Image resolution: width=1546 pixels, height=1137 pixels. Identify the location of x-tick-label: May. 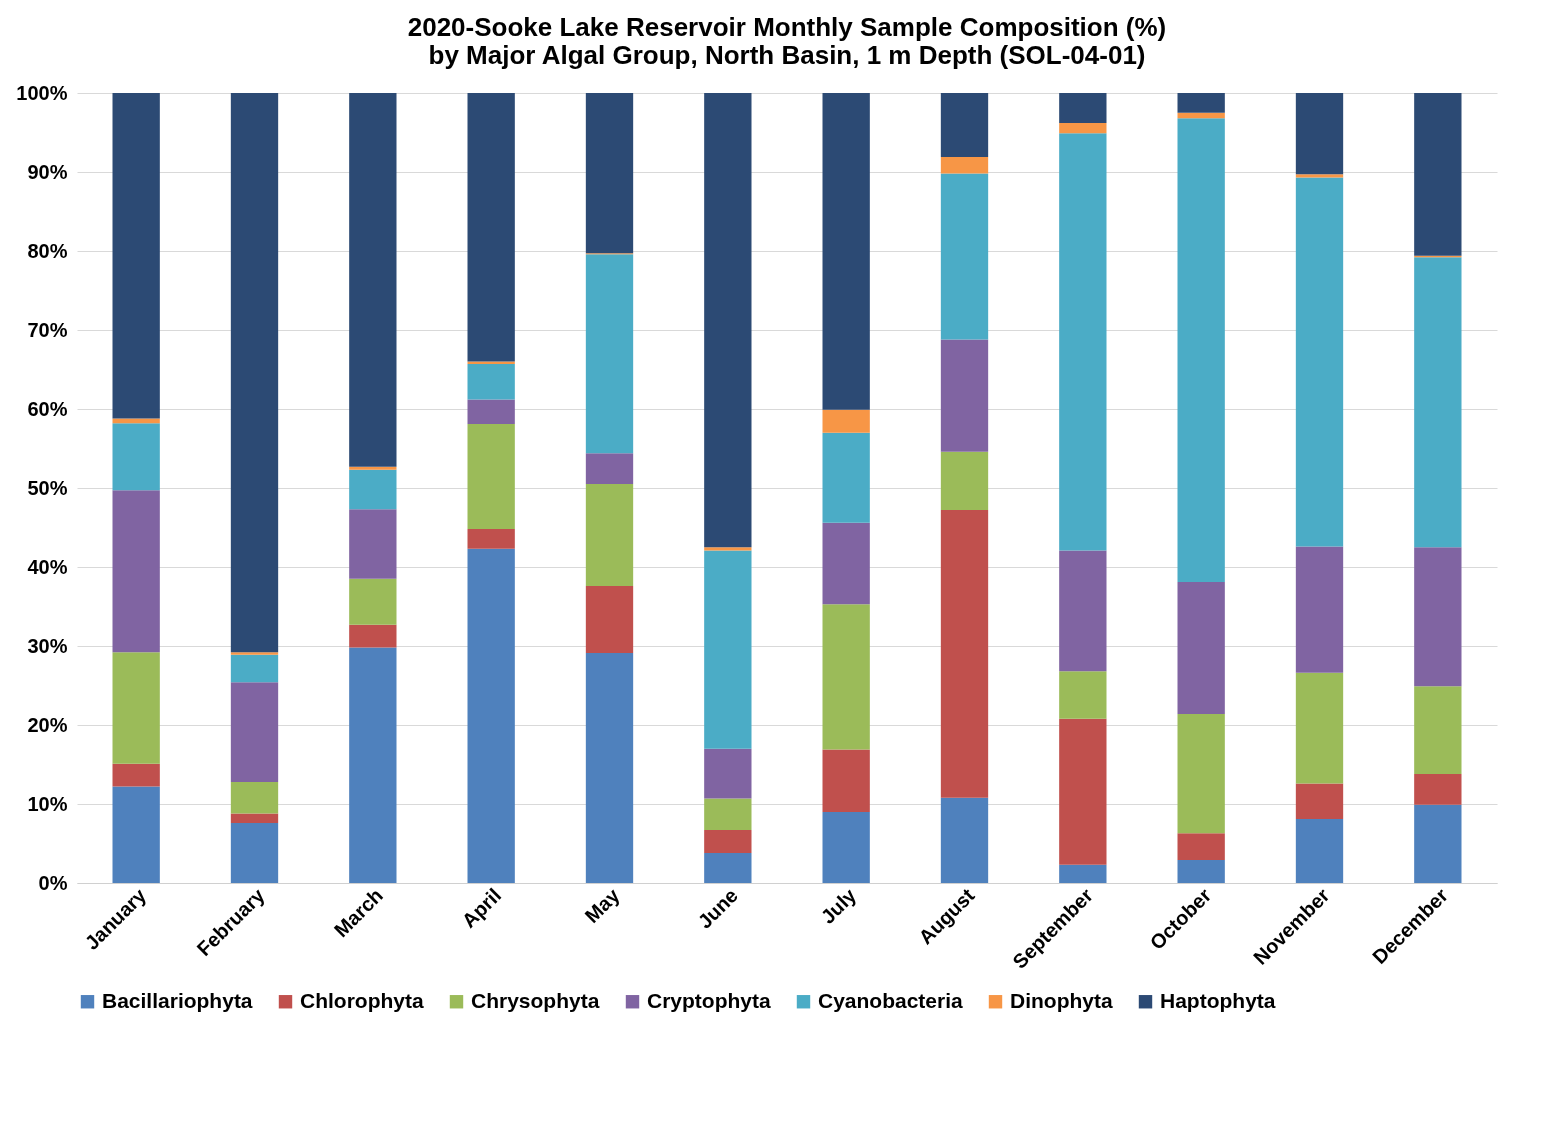
(602, 905).